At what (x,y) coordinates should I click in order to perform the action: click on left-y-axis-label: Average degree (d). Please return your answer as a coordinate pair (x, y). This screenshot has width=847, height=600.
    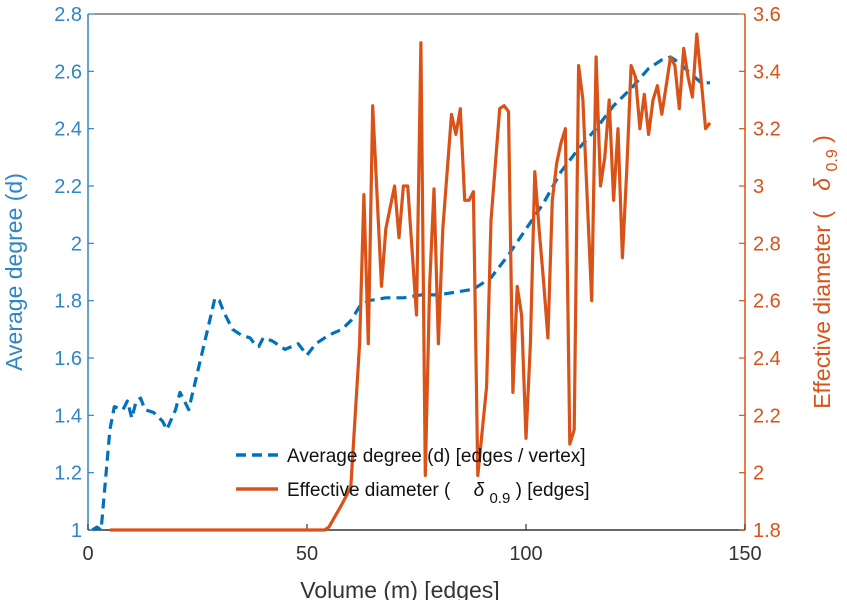
    Looking at the image, I should click on (14, 272).